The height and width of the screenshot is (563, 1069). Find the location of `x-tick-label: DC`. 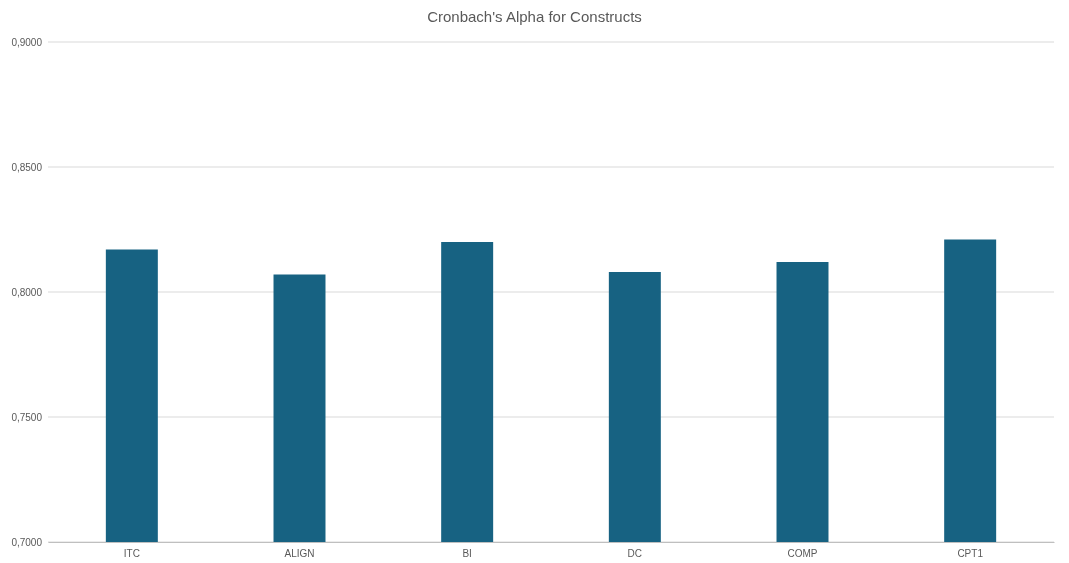

x-tick-label: DC is located at coordinates (635, 554).